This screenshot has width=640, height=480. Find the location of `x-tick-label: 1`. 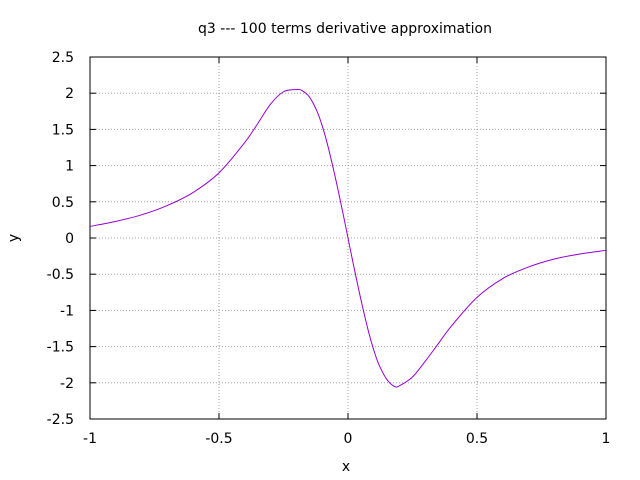

x-tick-label: 1 is located at coordinates (606, 439).